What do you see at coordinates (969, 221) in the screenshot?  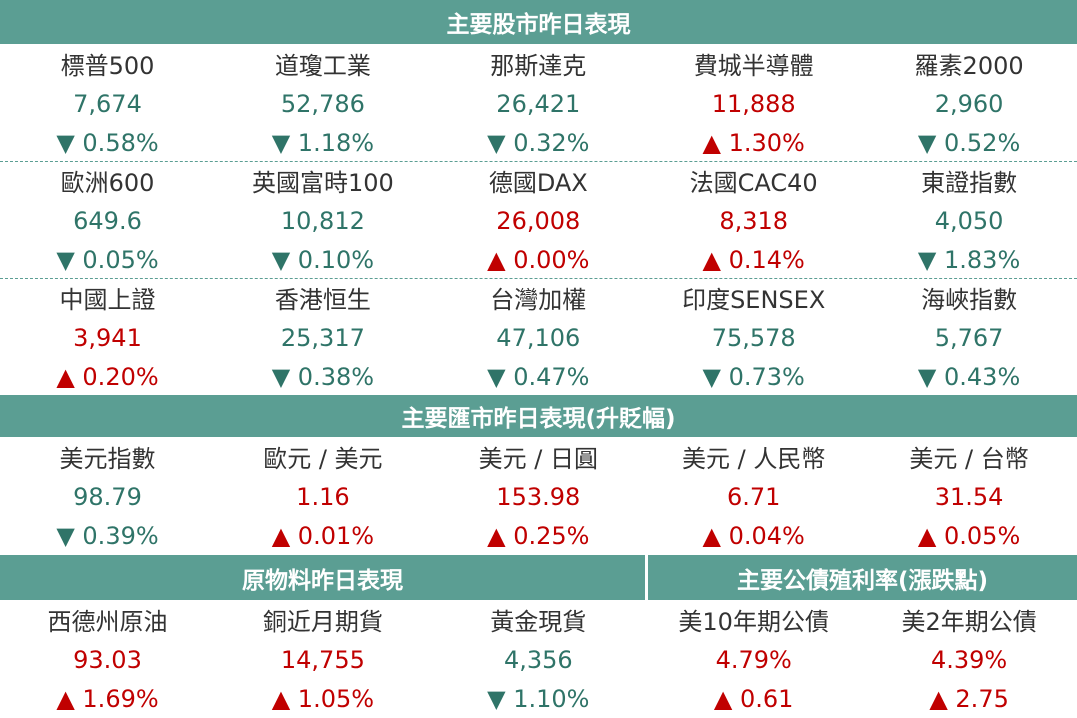 I see `item-value: 4,050` at bounding box center [969, 221].